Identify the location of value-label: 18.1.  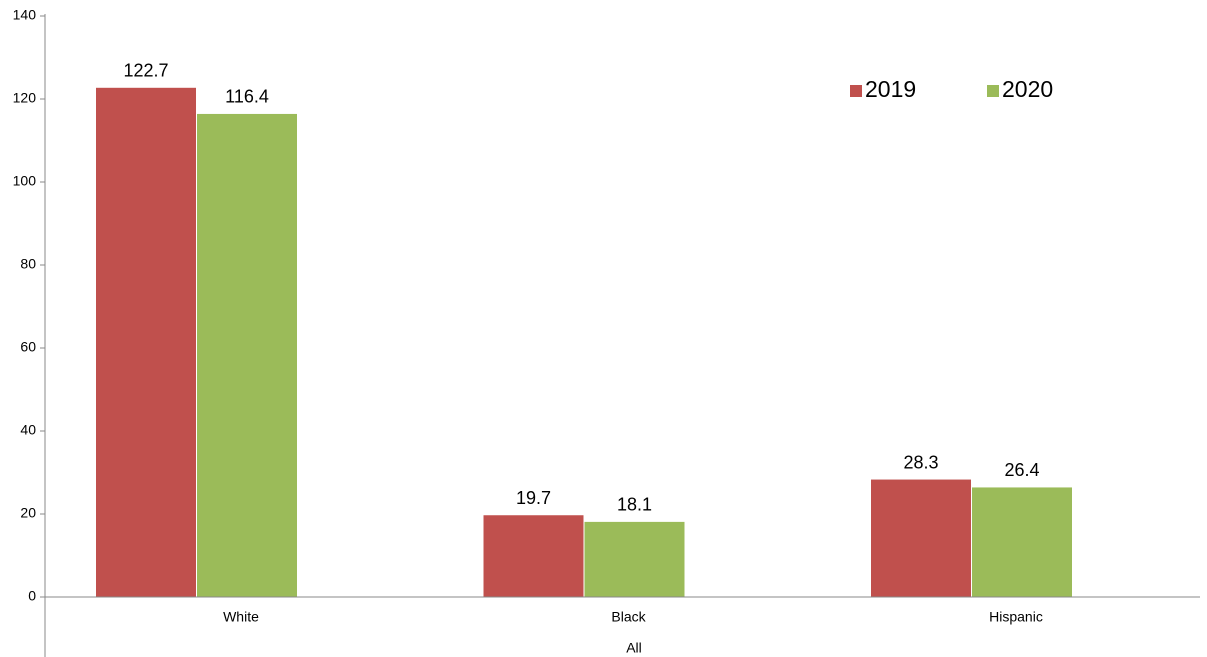
(634, 505).